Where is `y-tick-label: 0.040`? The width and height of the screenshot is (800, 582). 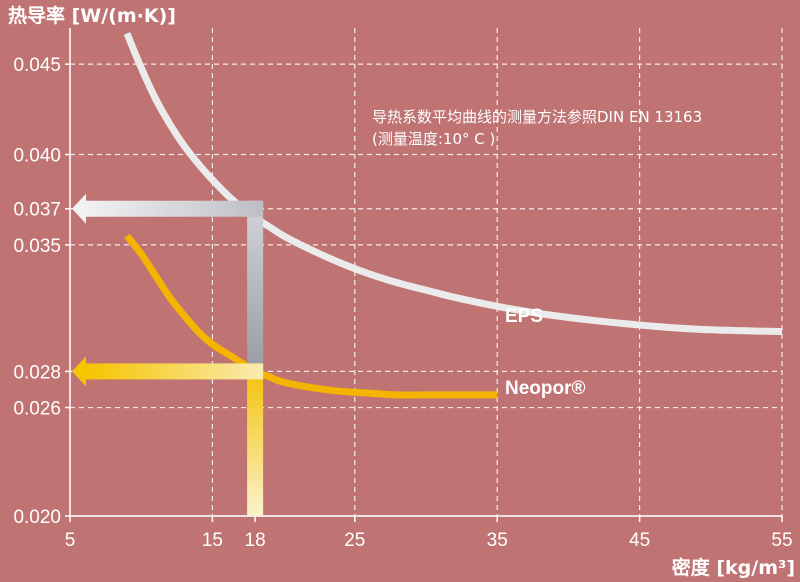
y-tick-label: 0.040 is located at coordinates (37, 156).